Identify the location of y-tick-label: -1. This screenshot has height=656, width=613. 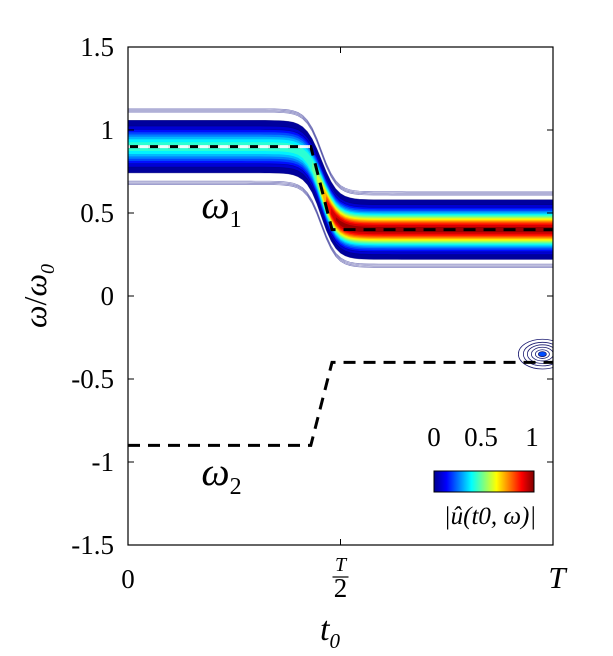
(103, 462).